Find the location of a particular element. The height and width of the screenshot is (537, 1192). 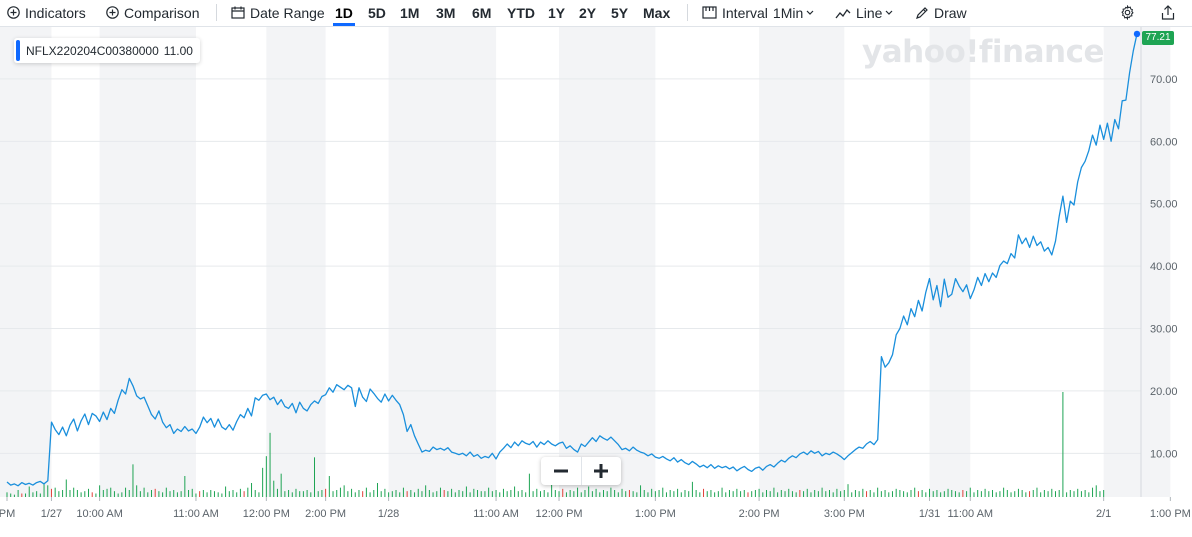

draw-button: Draw is located at coordinates (941, 12).